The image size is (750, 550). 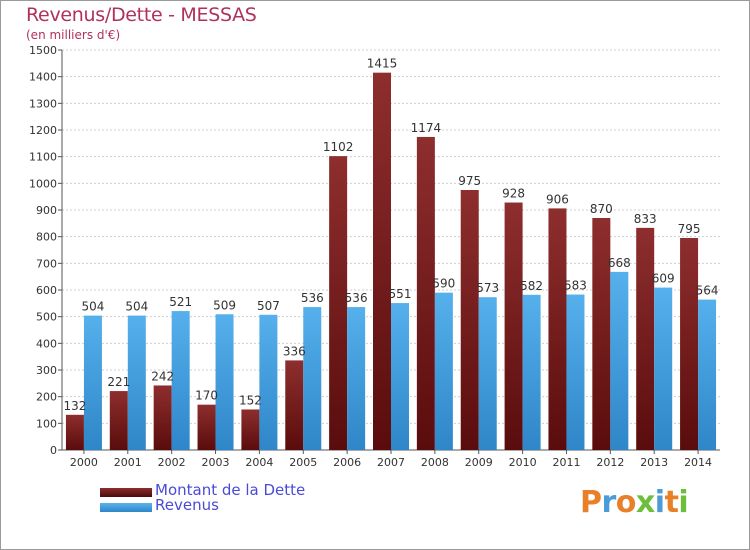 I want to click on y-tick-label: 1500, so click(x=43, y=50).